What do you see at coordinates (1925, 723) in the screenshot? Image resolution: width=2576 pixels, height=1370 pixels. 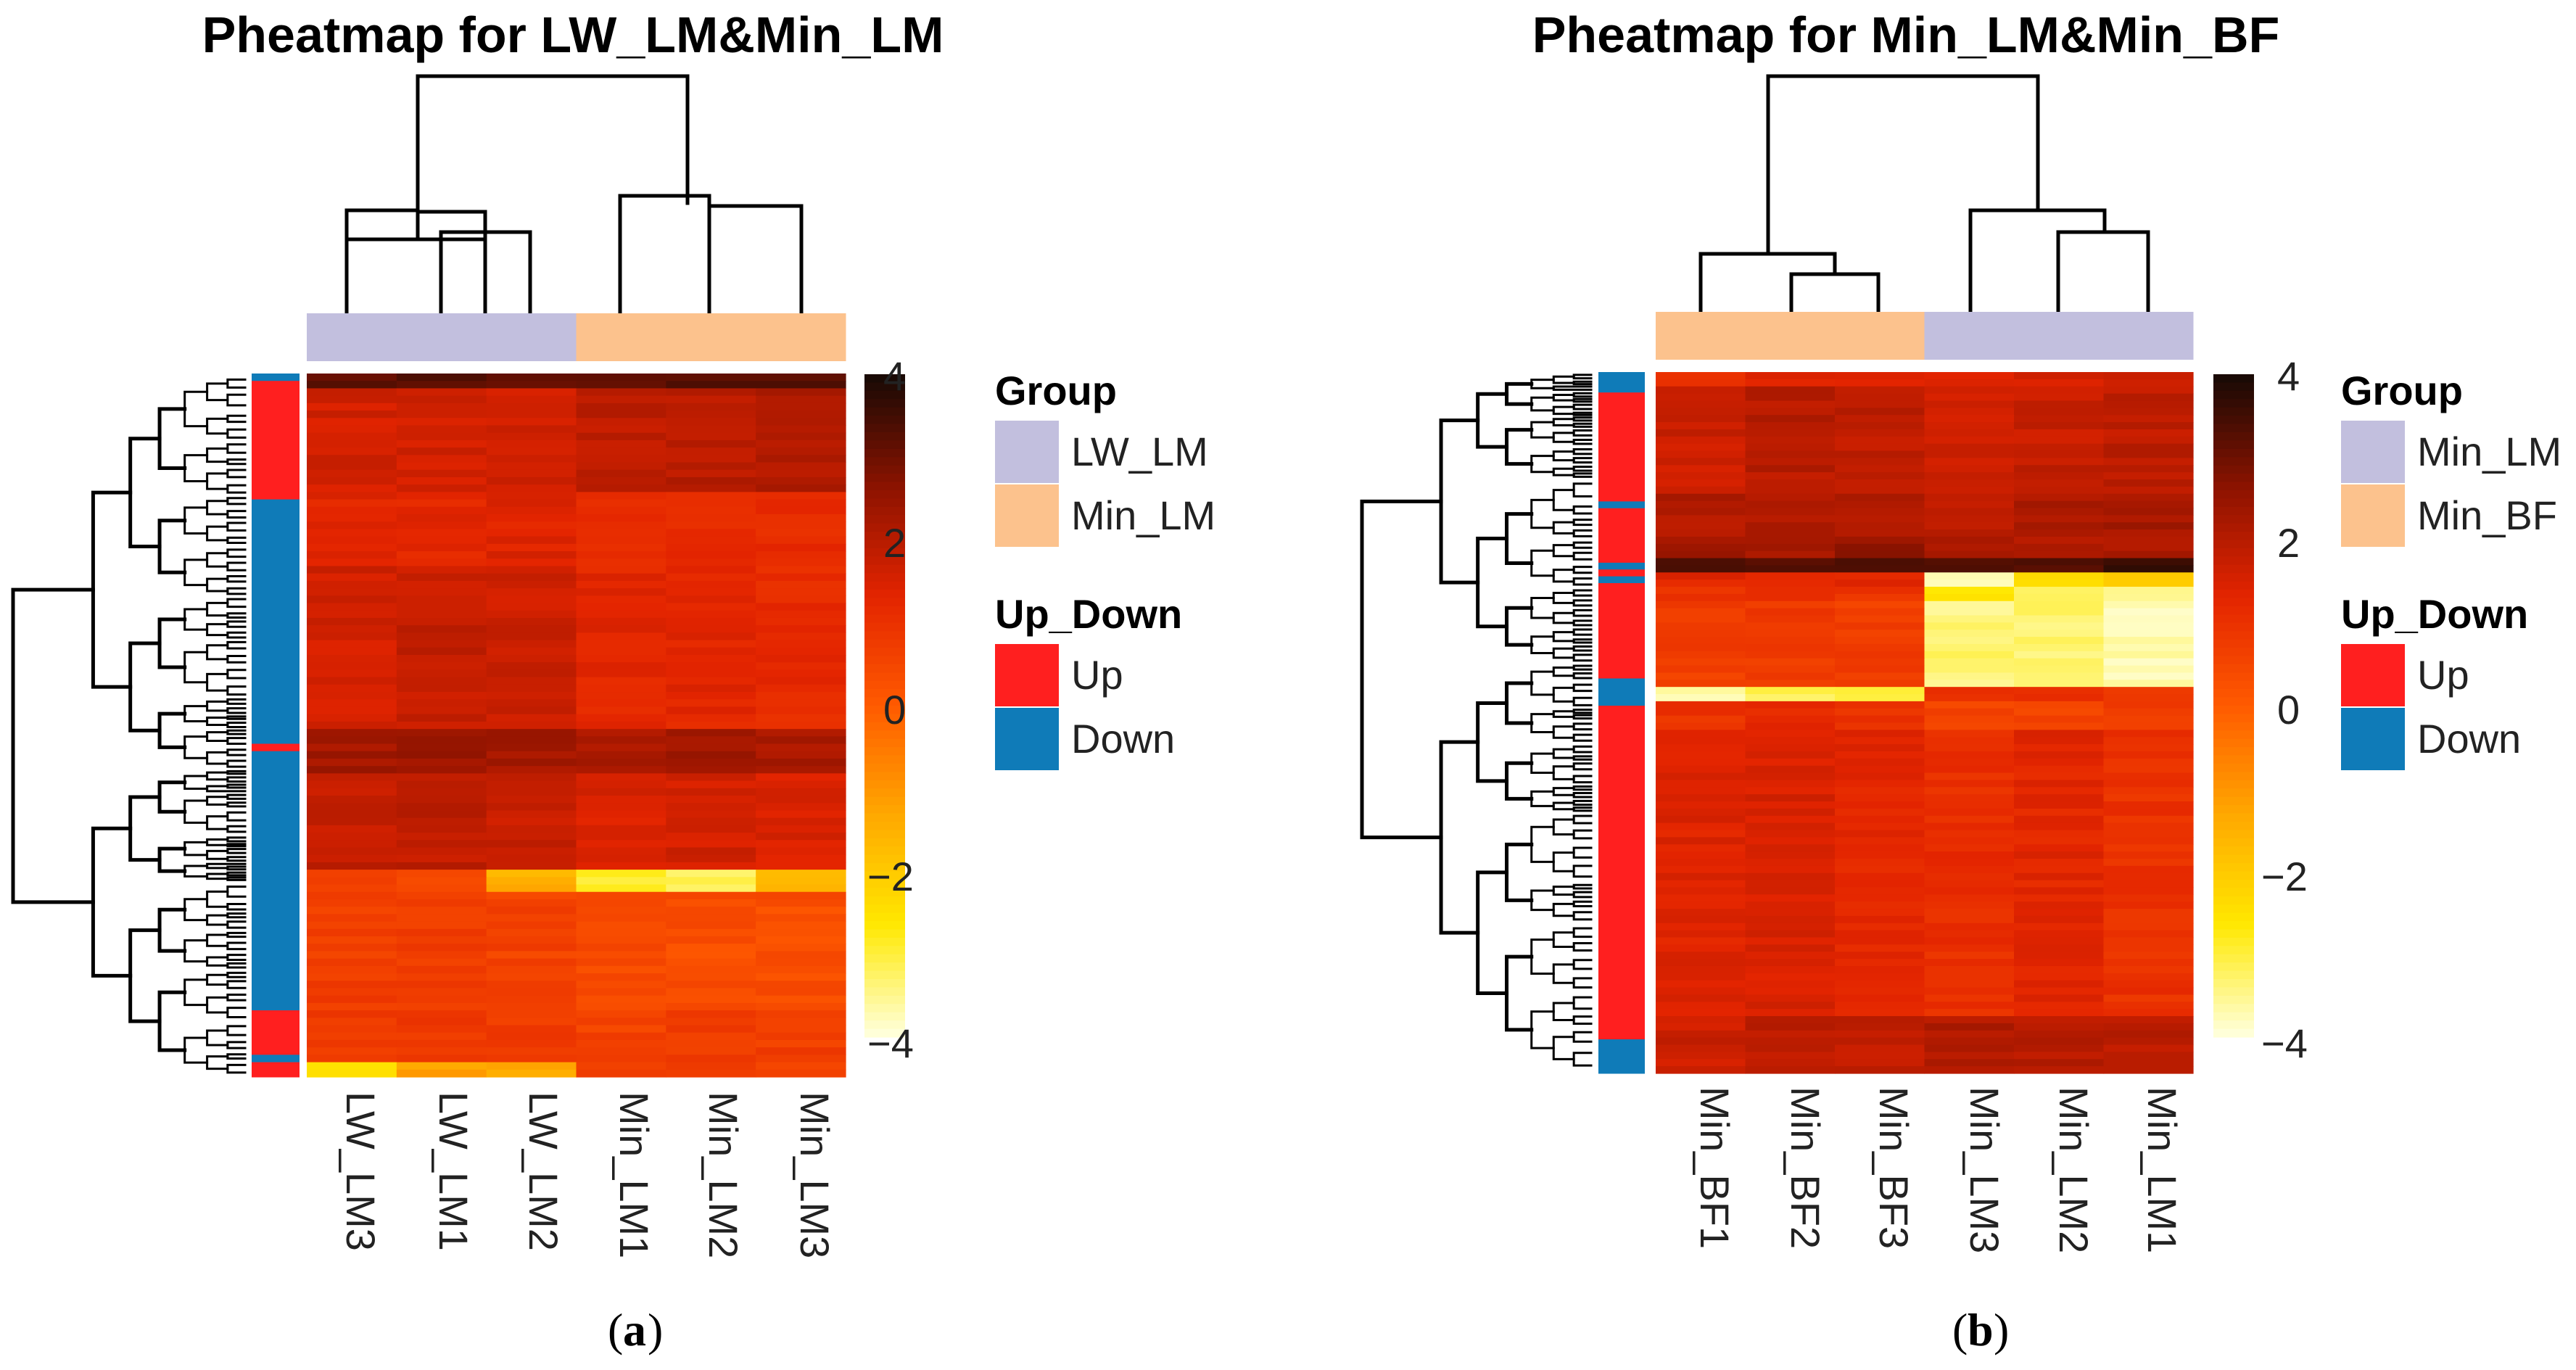 I see `panel-b-heatmap-cells` at bounding box center [1925, 723].